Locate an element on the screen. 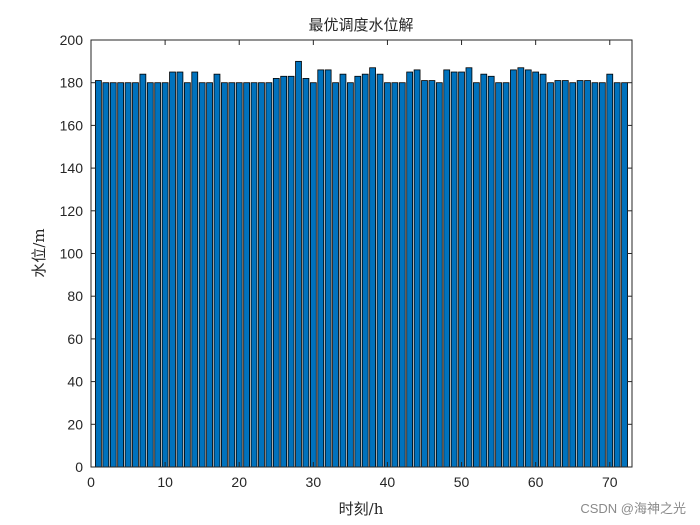 Image resolution: width=700 pixels, height=525 pixels. x-axis-title: 时刻/h is located at coordinates (361, 509).